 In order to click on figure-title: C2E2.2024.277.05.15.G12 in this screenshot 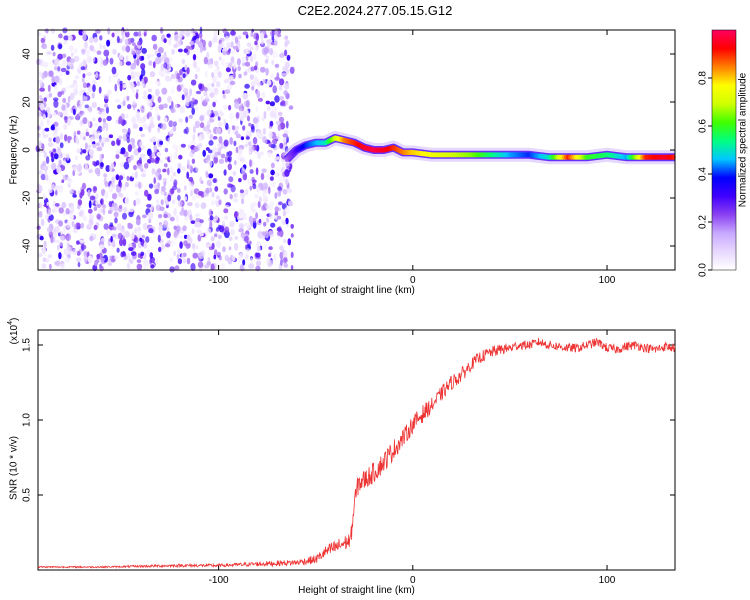, I will do `click(375, 10)`.